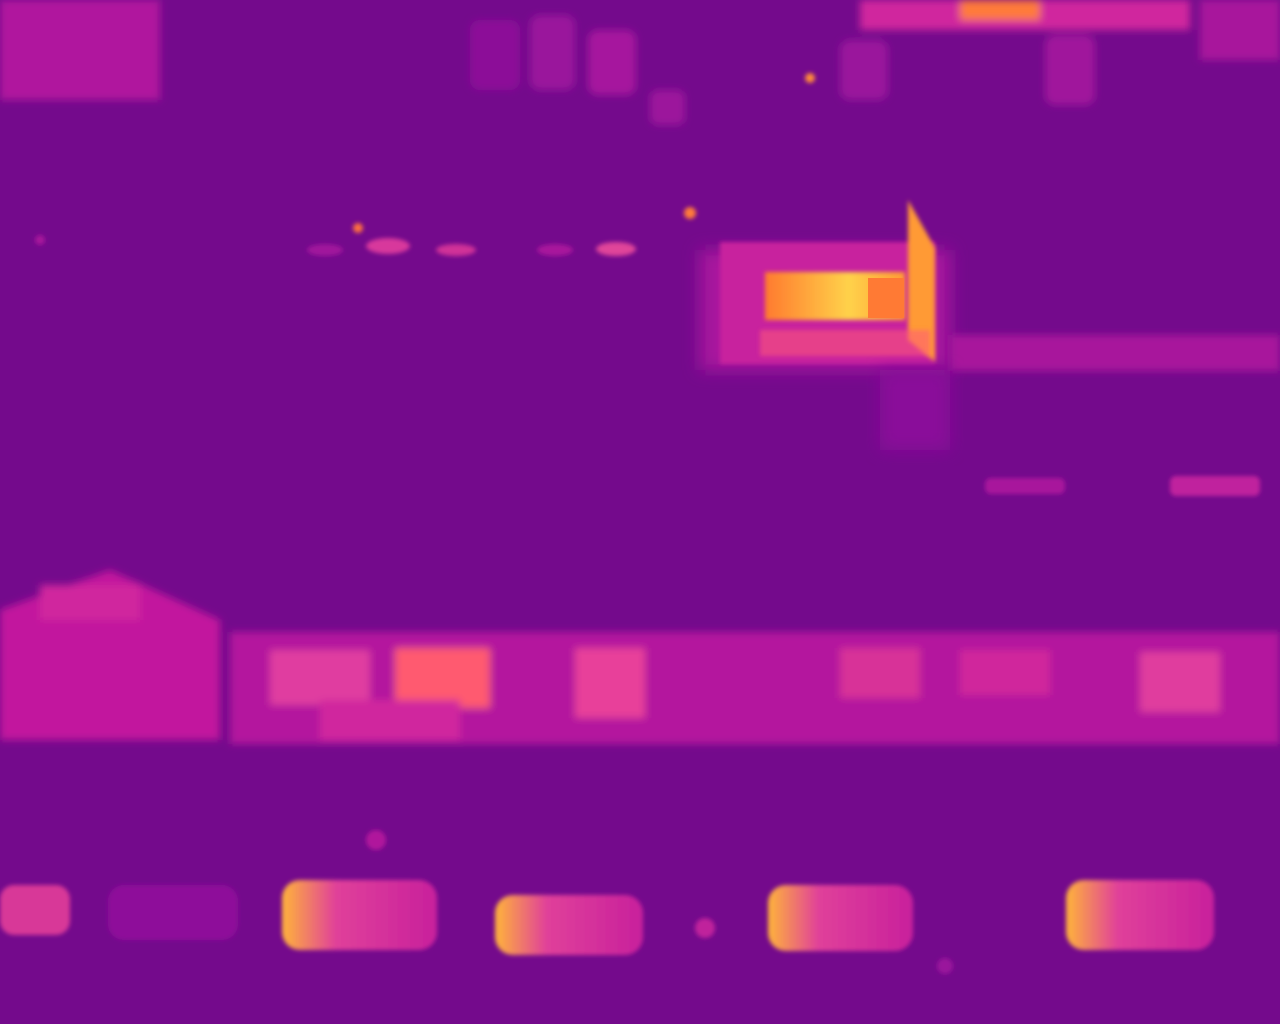 The height and width of the screenshot is (1024, 1280). I want to click on parked-cars-row, so click(607, 902).